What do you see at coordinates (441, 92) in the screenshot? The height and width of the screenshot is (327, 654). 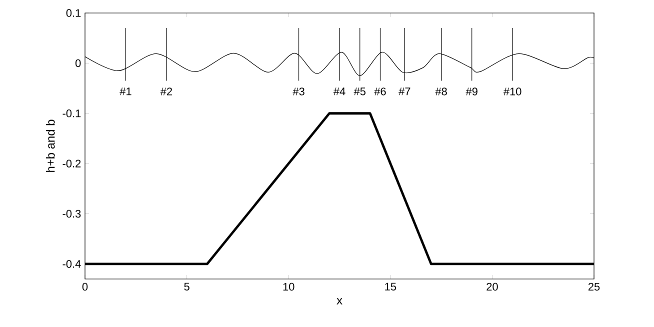 I see `annotation: #8` at bounding box center [441, 92].